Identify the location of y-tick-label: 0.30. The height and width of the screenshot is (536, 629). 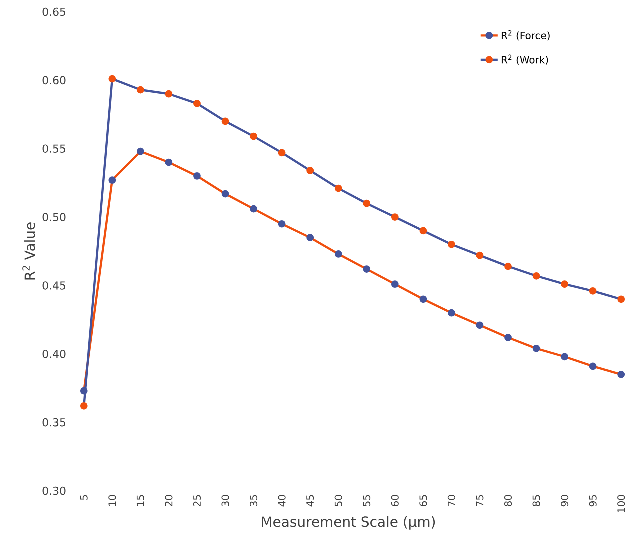
(54, 491).